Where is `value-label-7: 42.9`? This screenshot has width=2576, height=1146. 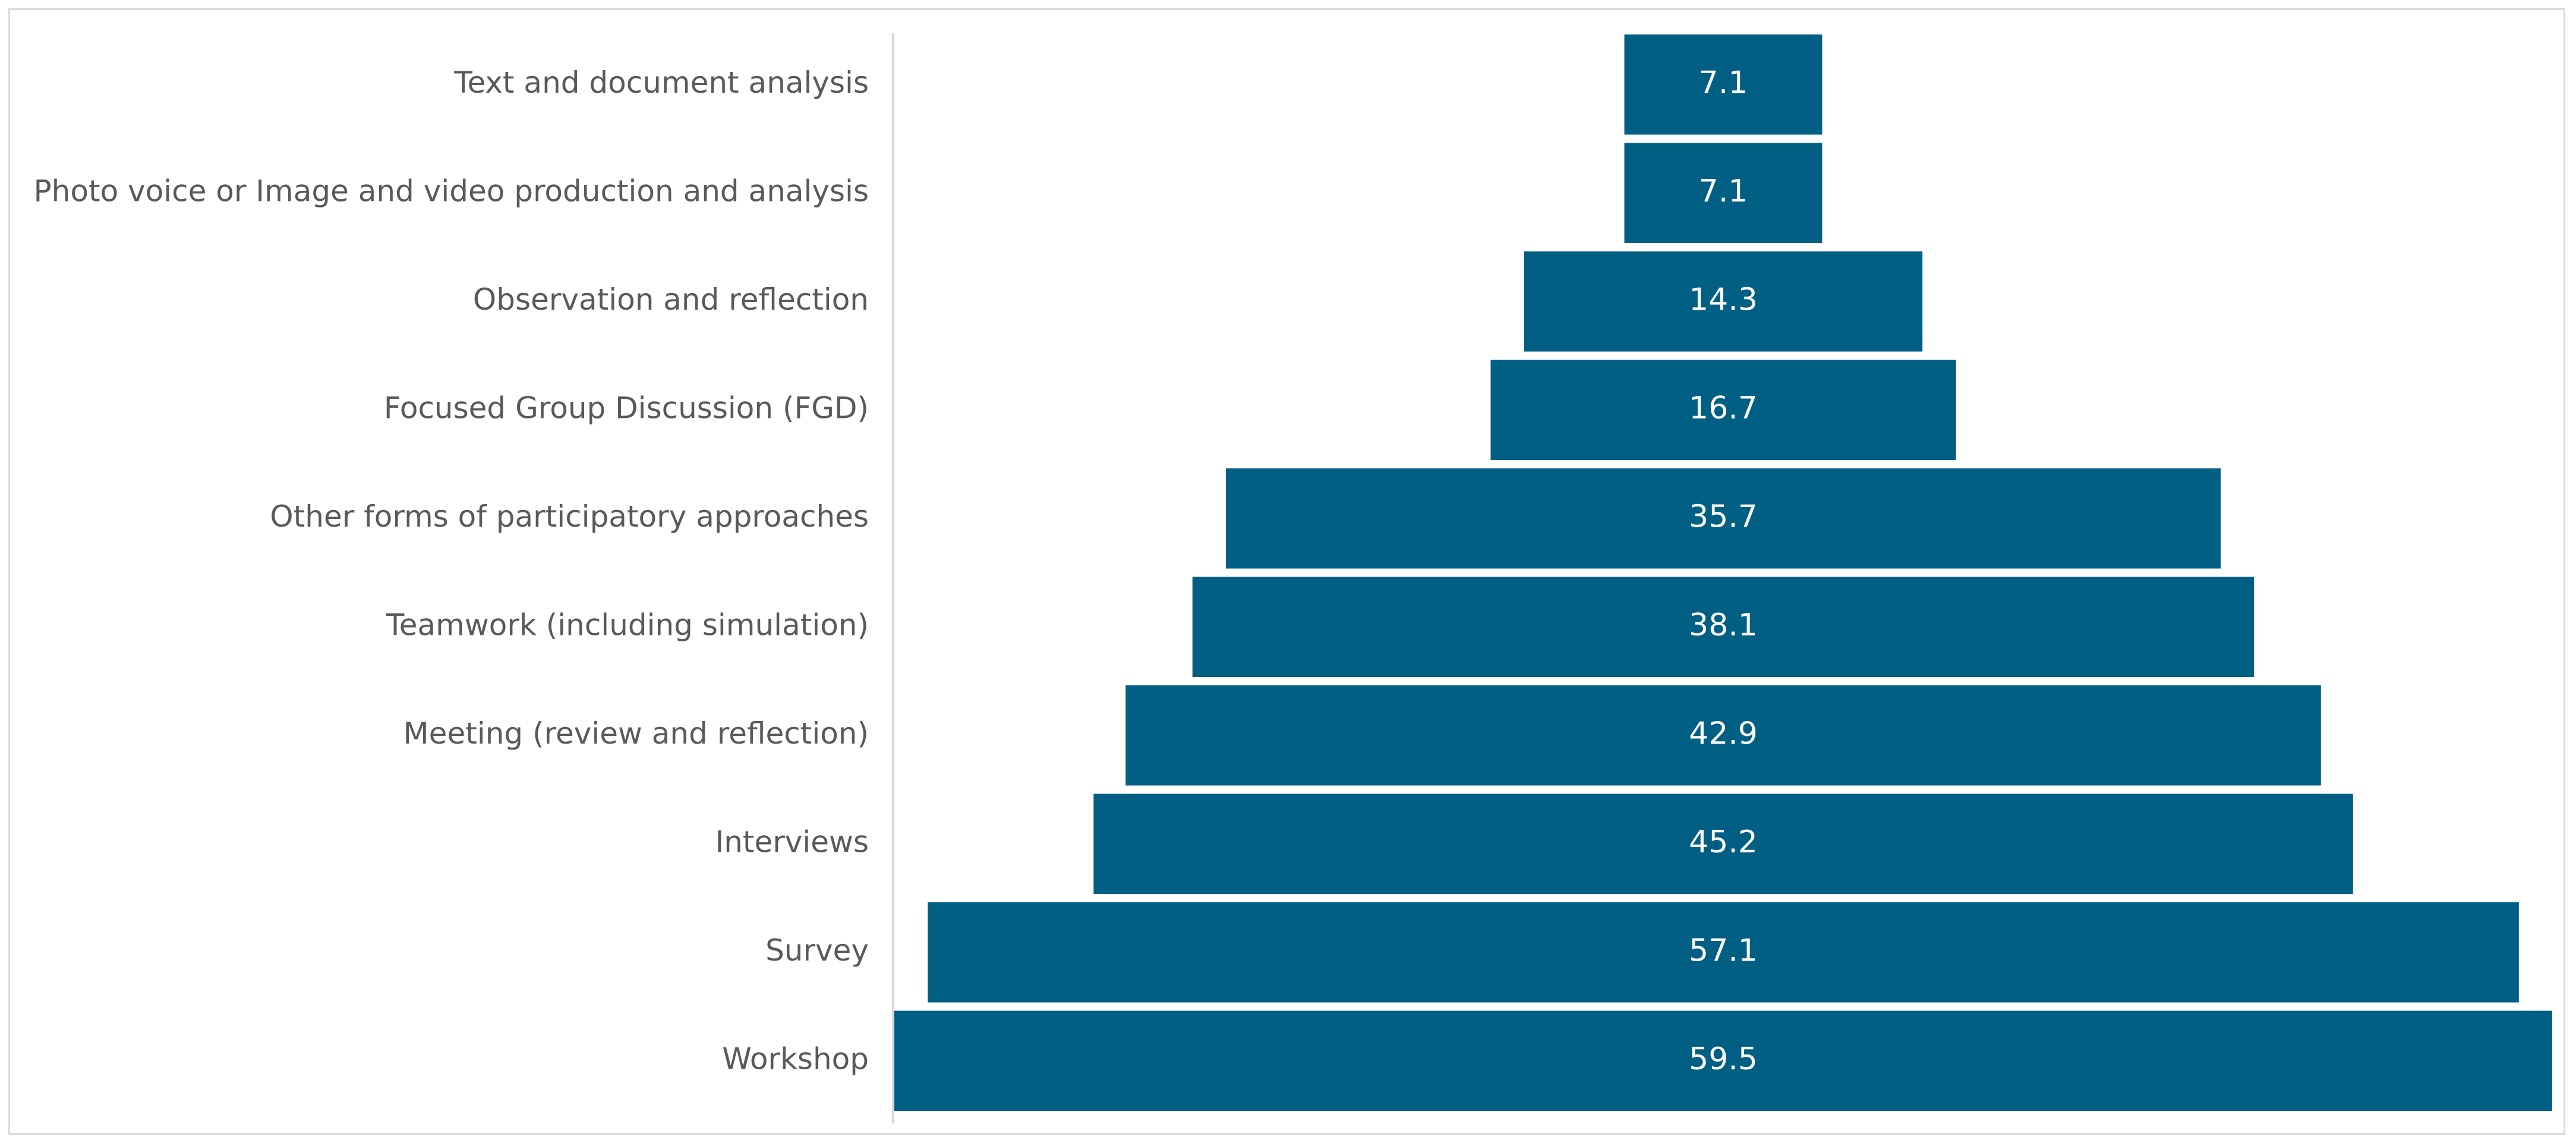
value-label-7: 42.9 is located at coordinates (1724, 733).